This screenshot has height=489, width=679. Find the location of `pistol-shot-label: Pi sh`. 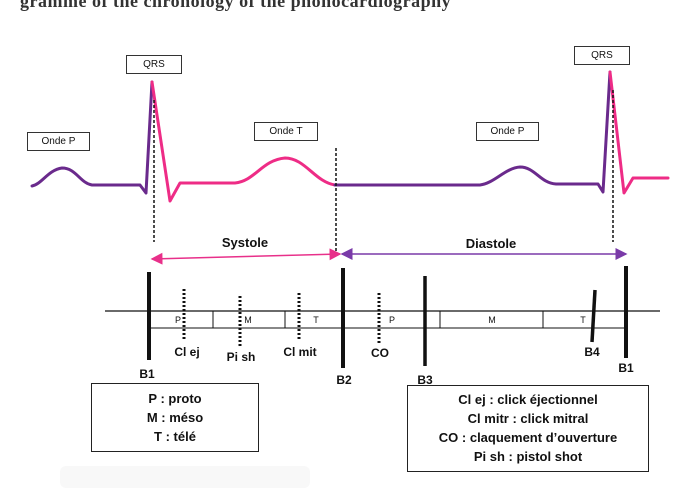

pistol-shot-label: Pi sh is located at coordinates (241, 357).